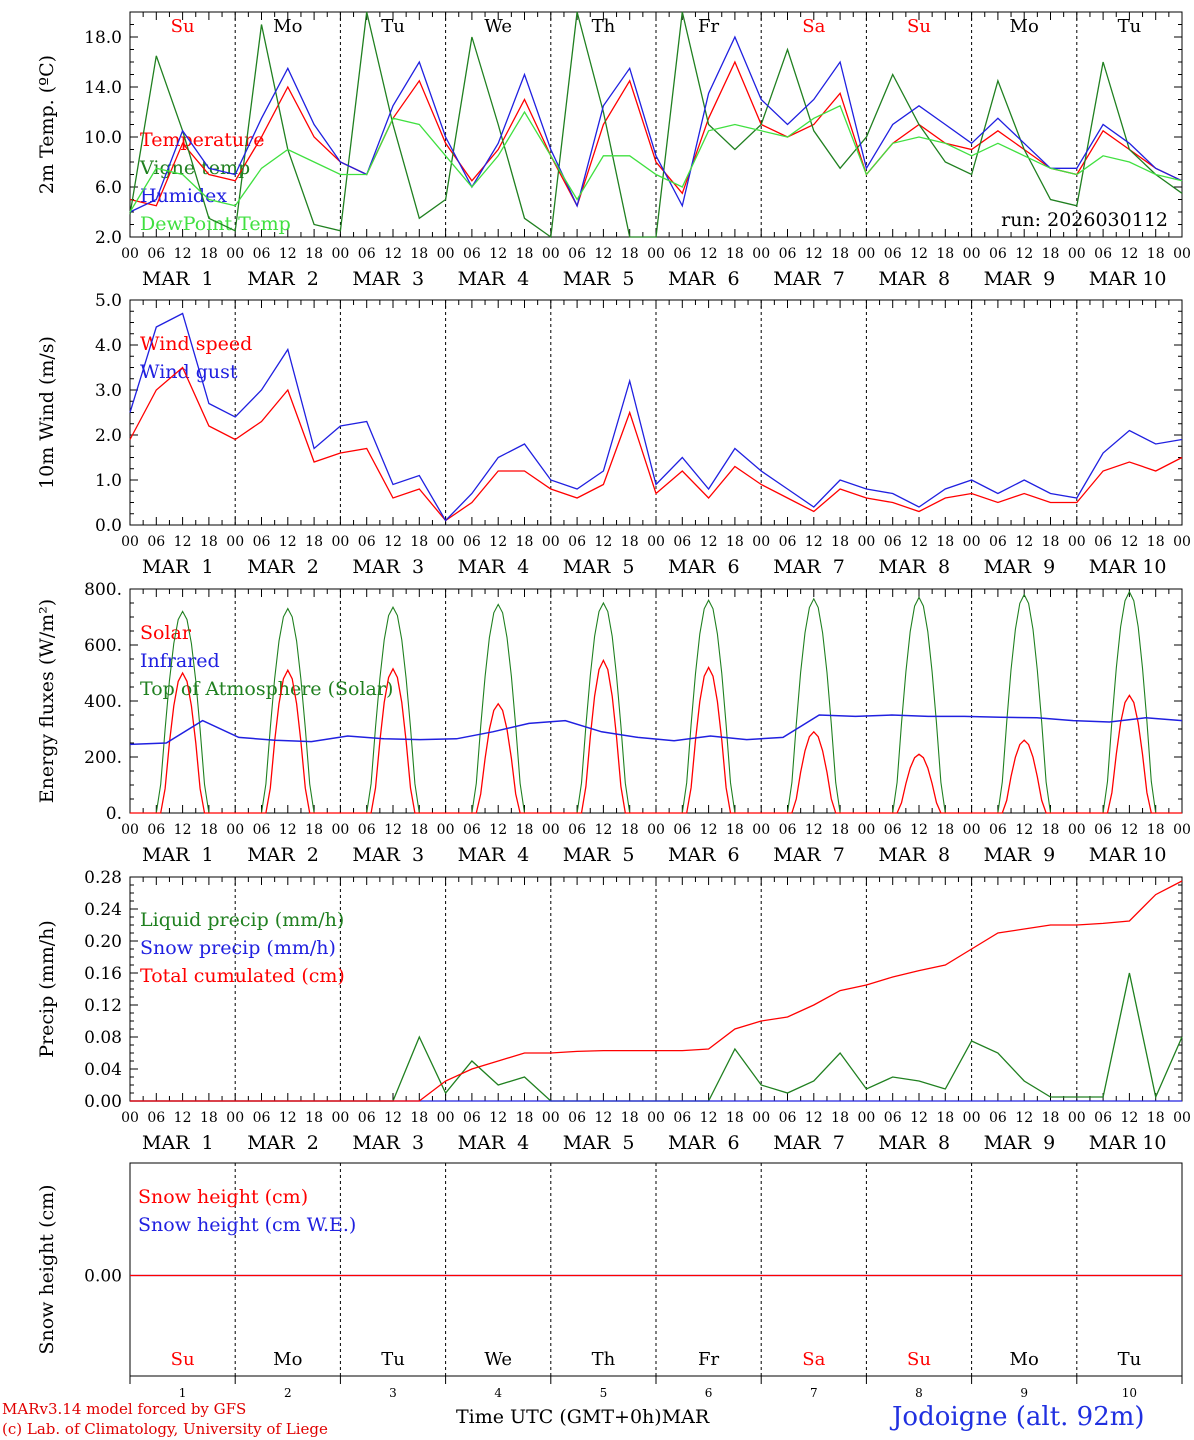 This screenshot has height=1440, width=1194. I want to click on day-label: MAR 3, so click(388, 1143).